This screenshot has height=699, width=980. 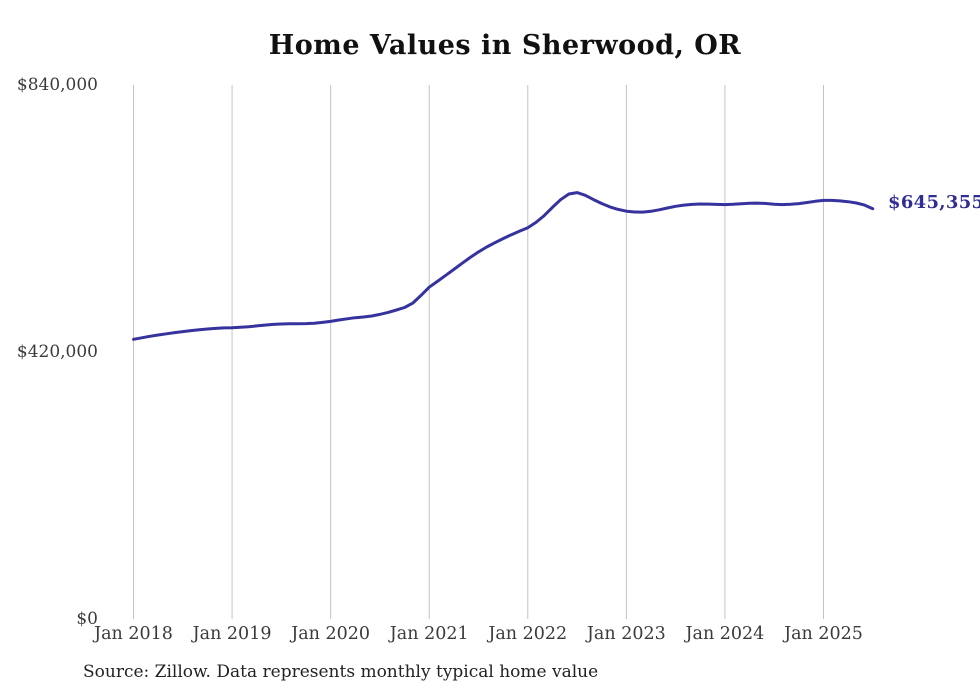 I want to click on y-axis-tick-label: $840,000, so click(x=57, y=85).